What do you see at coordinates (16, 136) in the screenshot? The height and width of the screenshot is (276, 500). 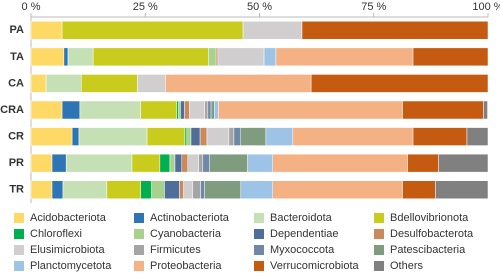 I see `y-tick-label: CR` at bounding box center [16, 136].